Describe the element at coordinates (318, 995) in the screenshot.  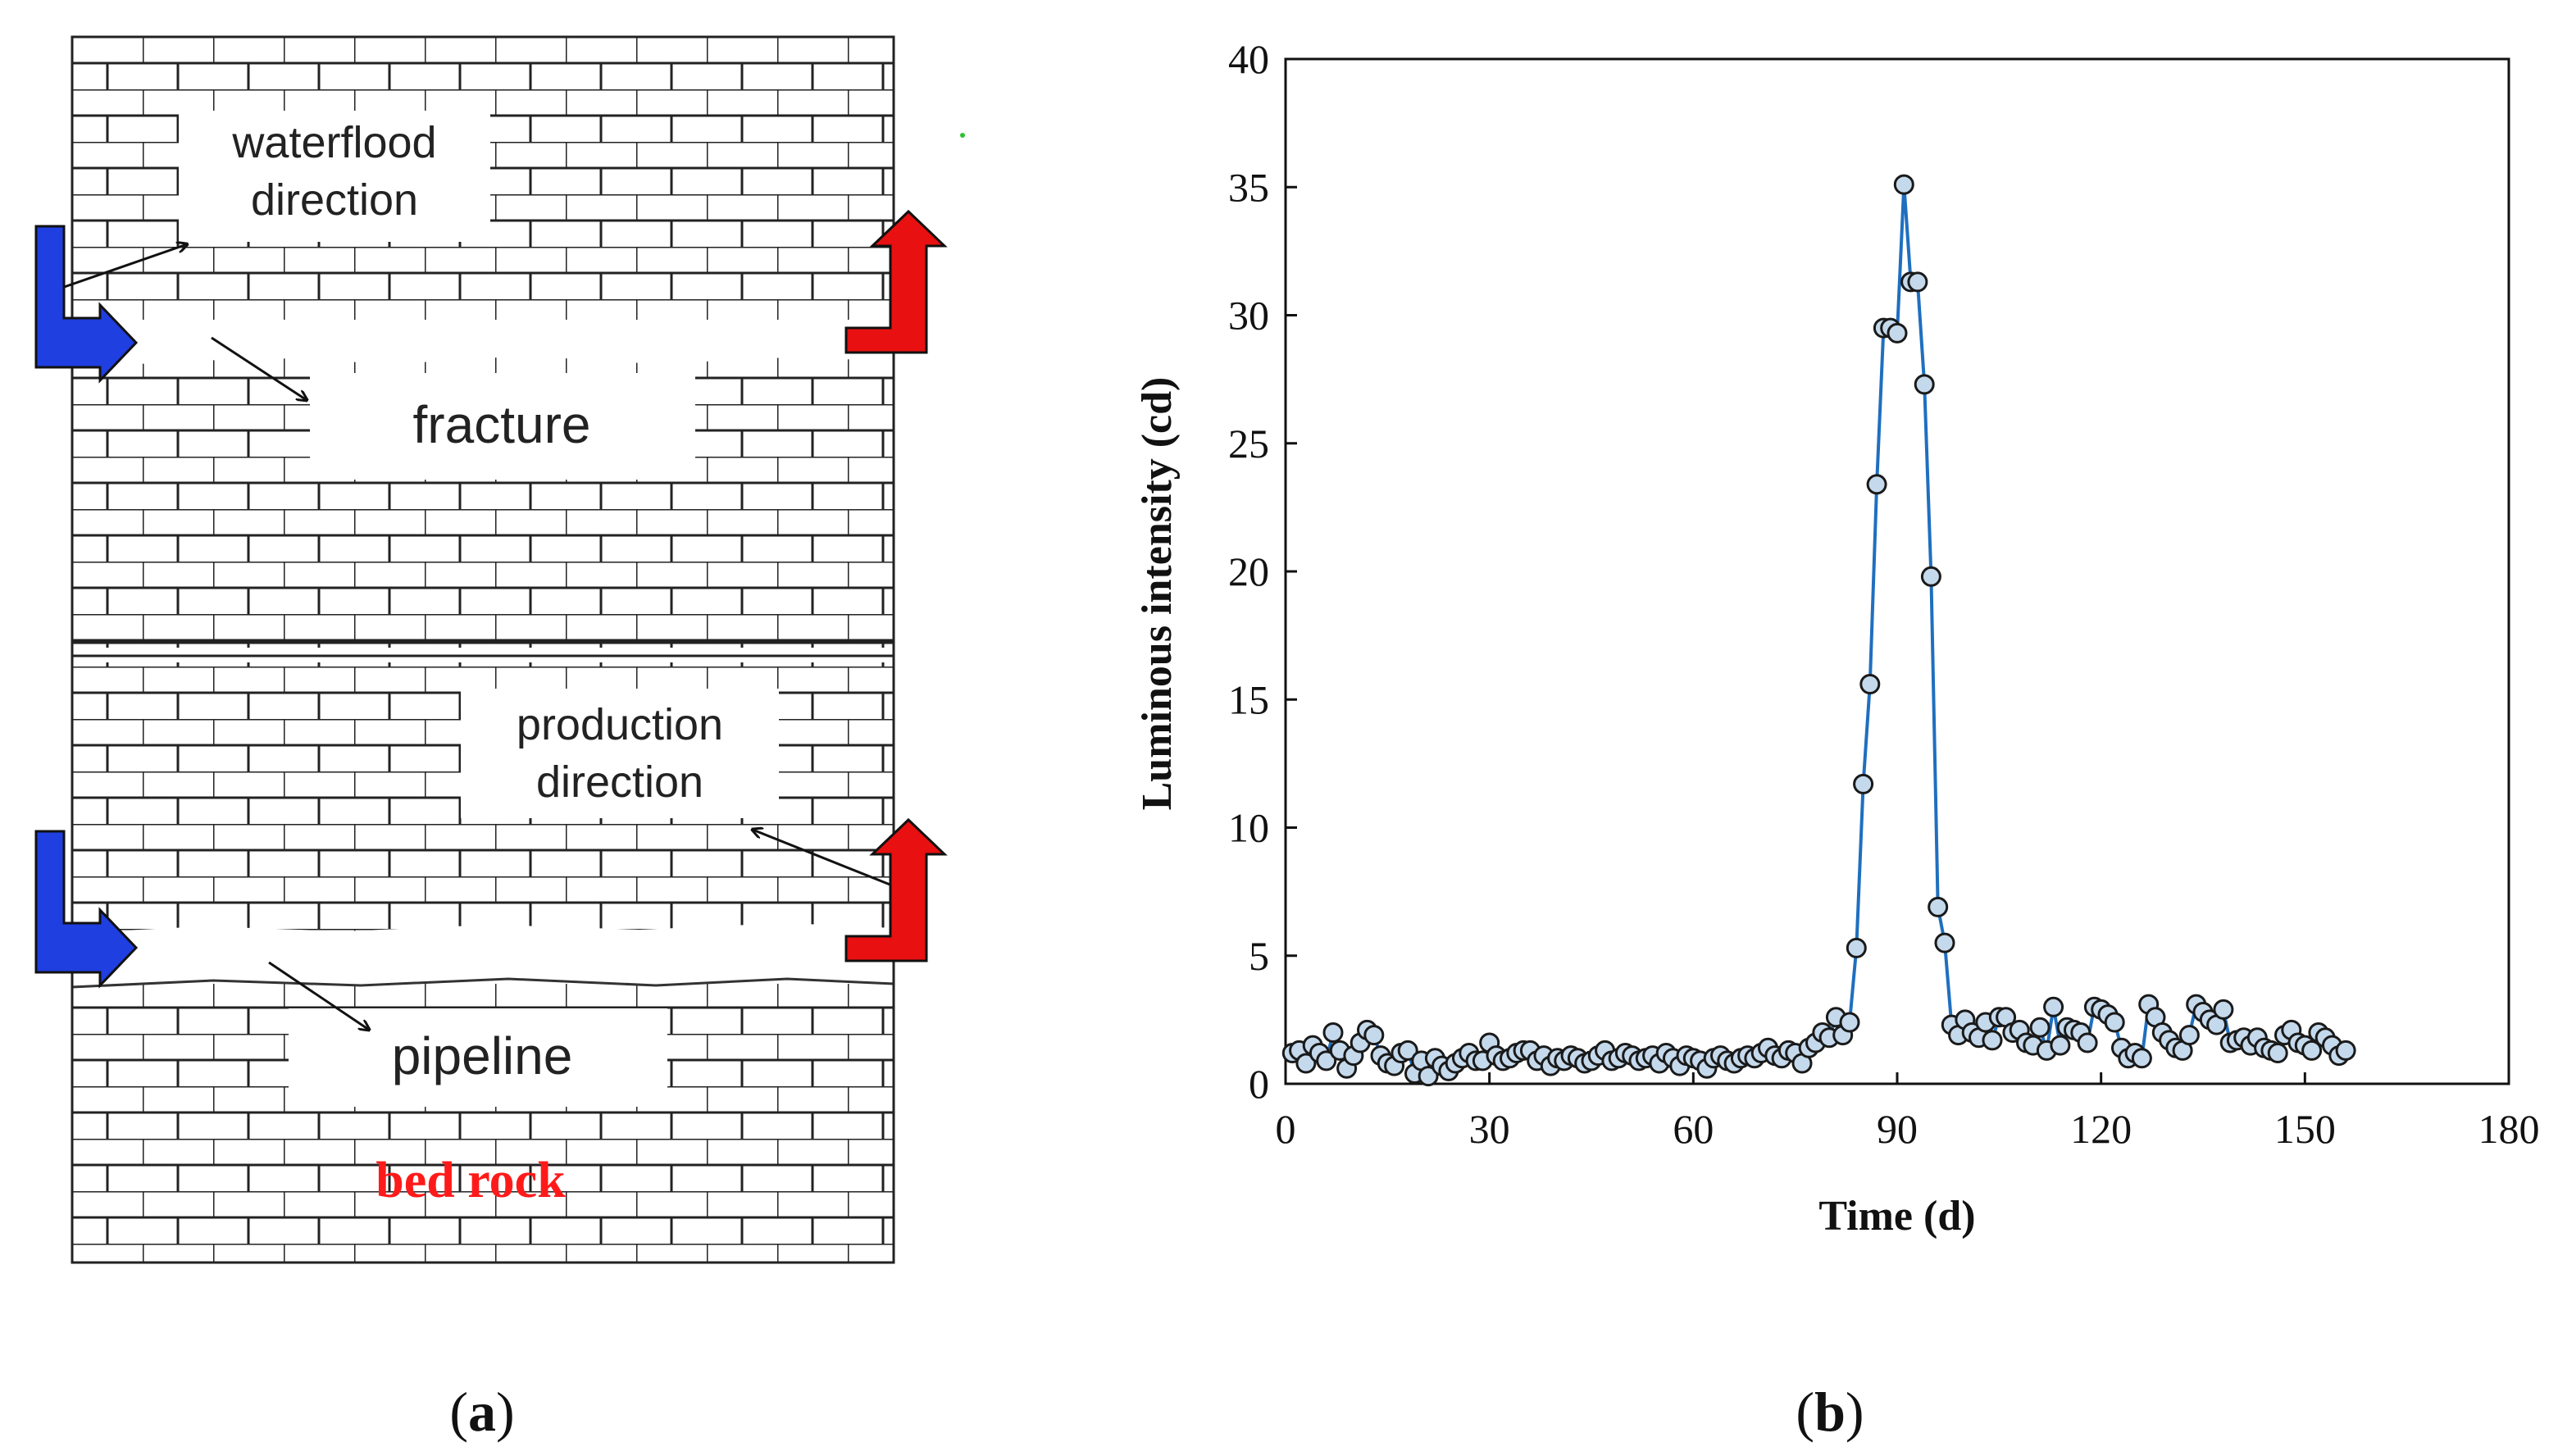
I see `pipeline-direction-arrow` at that location.